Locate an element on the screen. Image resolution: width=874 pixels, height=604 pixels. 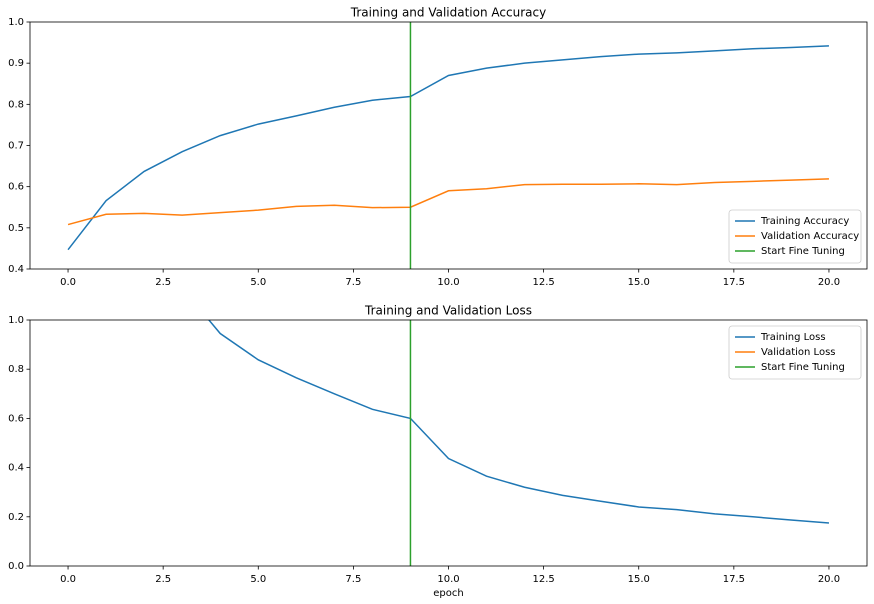
legend-label: Training Accuracy is located at coordinates (804, 221).